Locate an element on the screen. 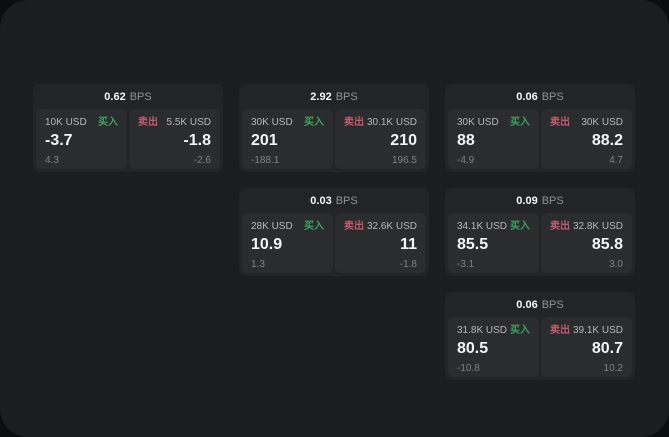  spread-value: 2.92 is located at coordinates (321, 96).